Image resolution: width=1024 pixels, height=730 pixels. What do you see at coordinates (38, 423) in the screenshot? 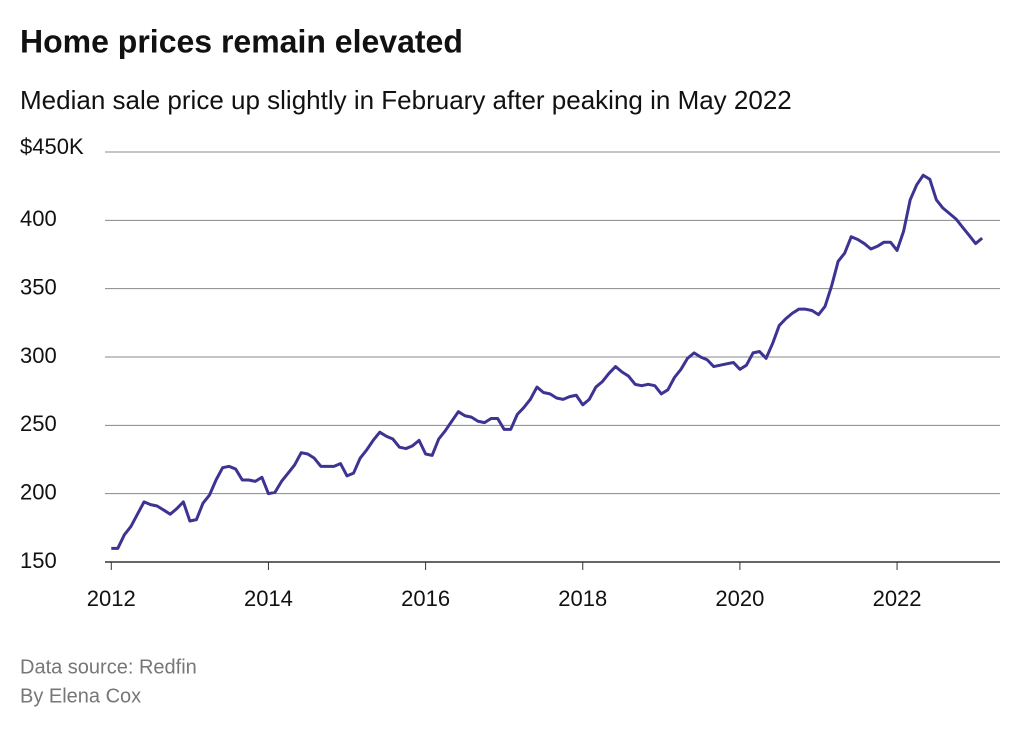
I see `y-tick-label: 250` at bounding box center [38, 423].